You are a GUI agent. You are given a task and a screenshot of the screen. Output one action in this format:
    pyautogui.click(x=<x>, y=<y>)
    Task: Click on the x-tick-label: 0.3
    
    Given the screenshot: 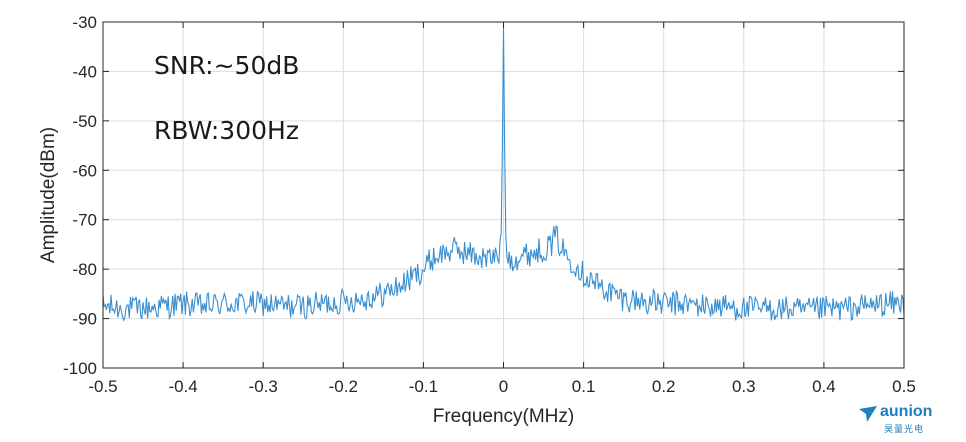 What is the action you would take?
    pyautogui.click(x=744, y=386)
    